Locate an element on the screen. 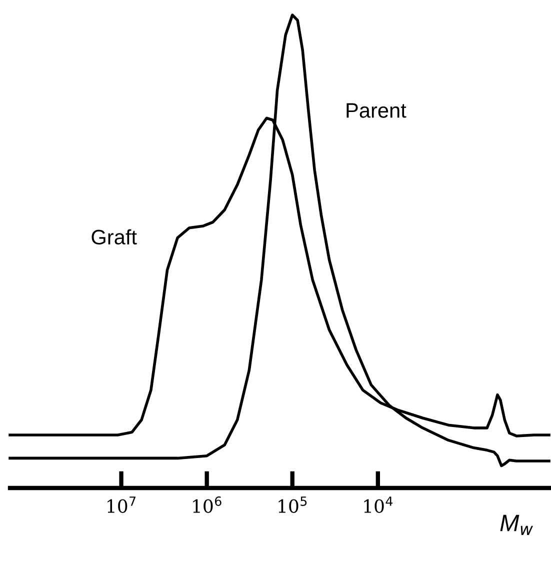  x-tick-label: 10$^{5}$ is located at coordinates (292, 504).